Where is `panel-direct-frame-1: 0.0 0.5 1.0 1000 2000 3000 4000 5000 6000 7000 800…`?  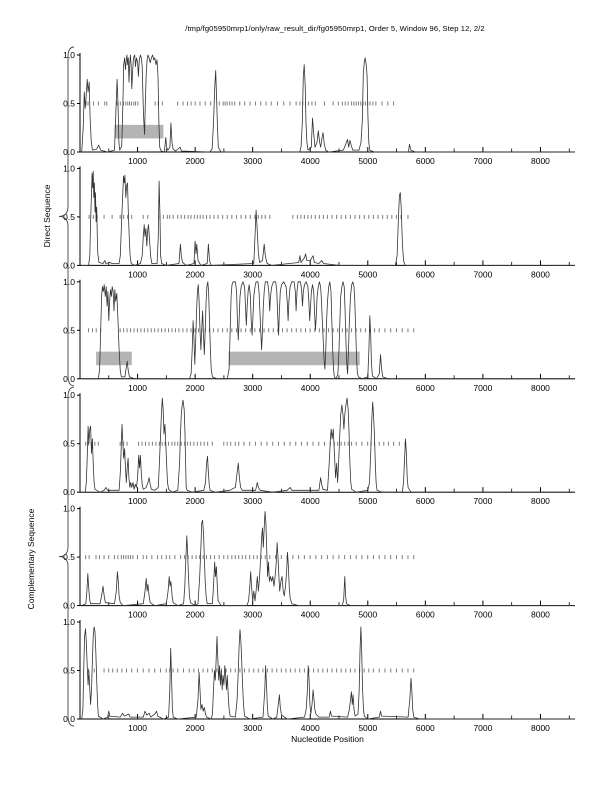 panel-direct-frame-1: 0.0 0.5 1.0 1000 2000 3000 4000 5000 6000 7000 800… is located at coordinates (319, 108).